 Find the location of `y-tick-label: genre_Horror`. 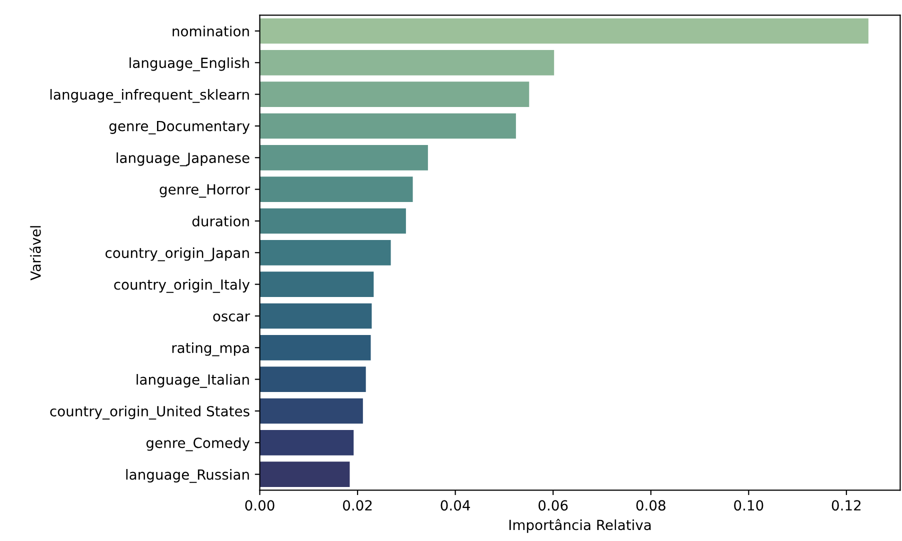

y-tick-label: genre_Horror is located at coordinates (205, 191).